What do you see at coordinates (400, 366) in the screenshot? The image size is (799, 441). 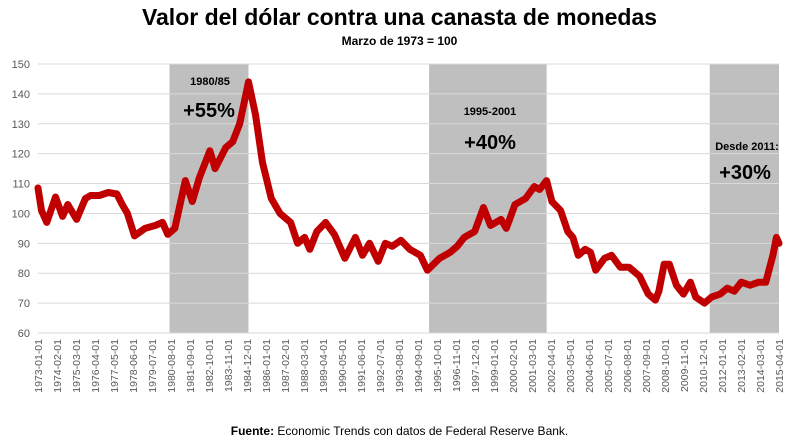 I see `x-tick-label: 1993-08-01` at bounding box center [400, 366].